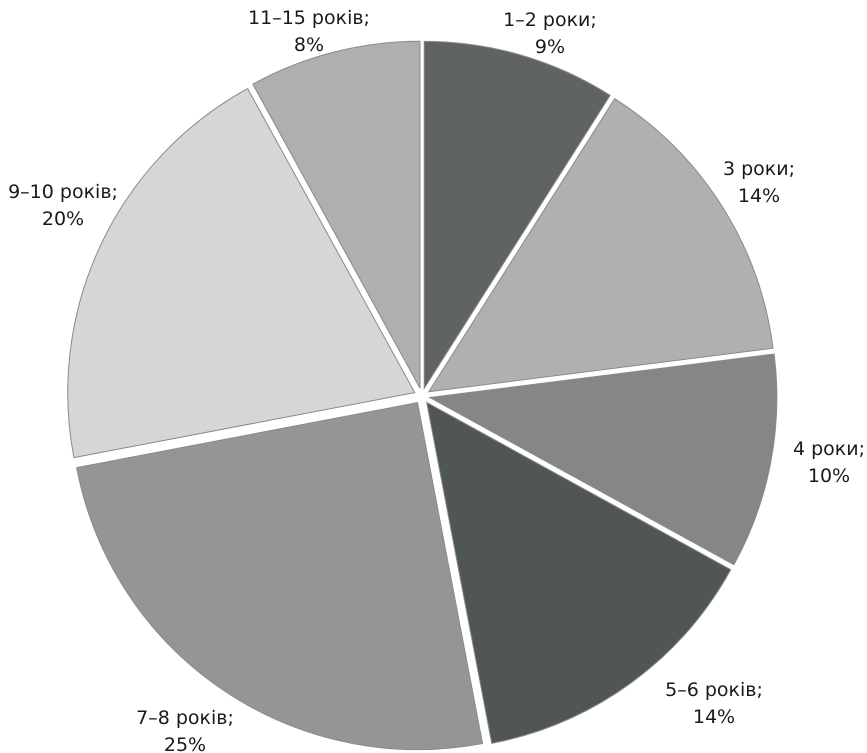  What do you see at coordinates (550, 20) in the screenshot?
I see `slice-label-category: 1–2 роки;` at bounding box center [550, 20].